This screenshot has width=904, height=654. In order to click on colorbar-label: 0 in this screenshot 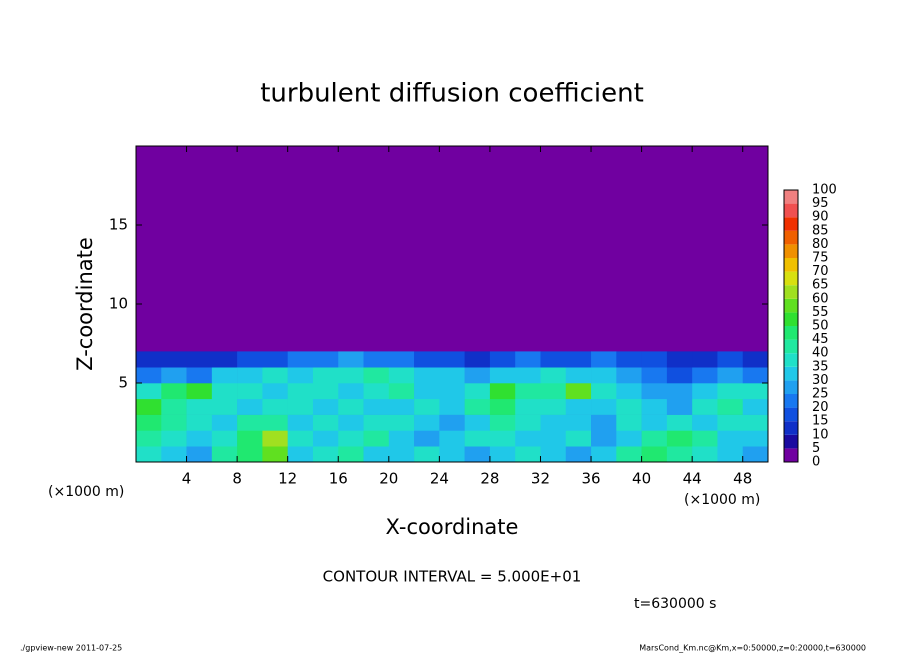, I will do `click(816, 462)`.